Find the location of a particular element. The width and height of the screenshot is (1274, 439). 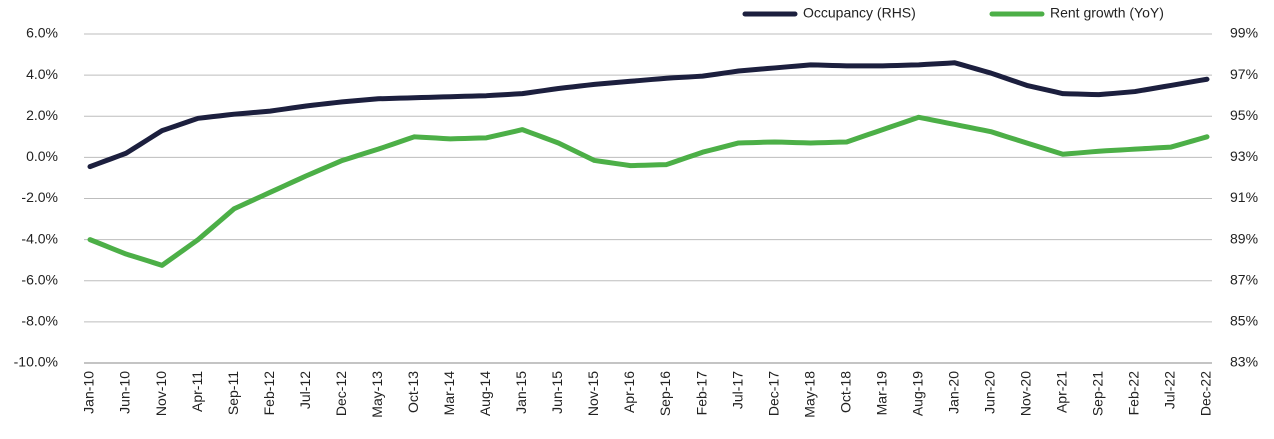

x-tick-label: Oct-18 is located at coordinates (845, 392).